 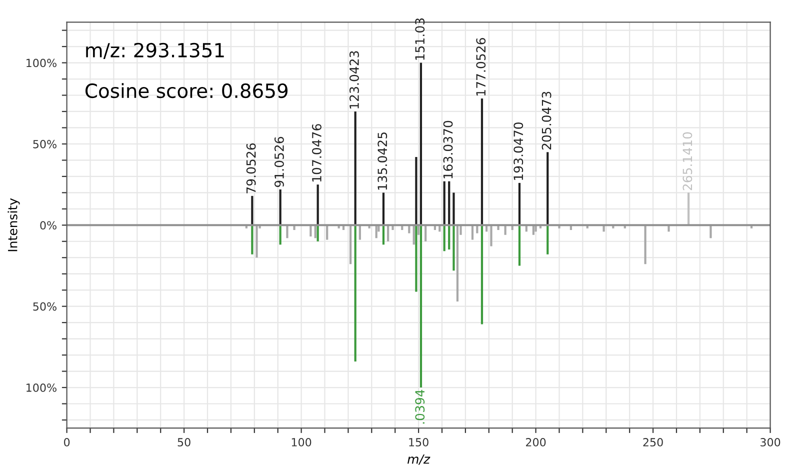 What do you see at coordinates (279, 162) in the screenshot?
I see `annotation: 91.0526` at bounding box center [279, 162].